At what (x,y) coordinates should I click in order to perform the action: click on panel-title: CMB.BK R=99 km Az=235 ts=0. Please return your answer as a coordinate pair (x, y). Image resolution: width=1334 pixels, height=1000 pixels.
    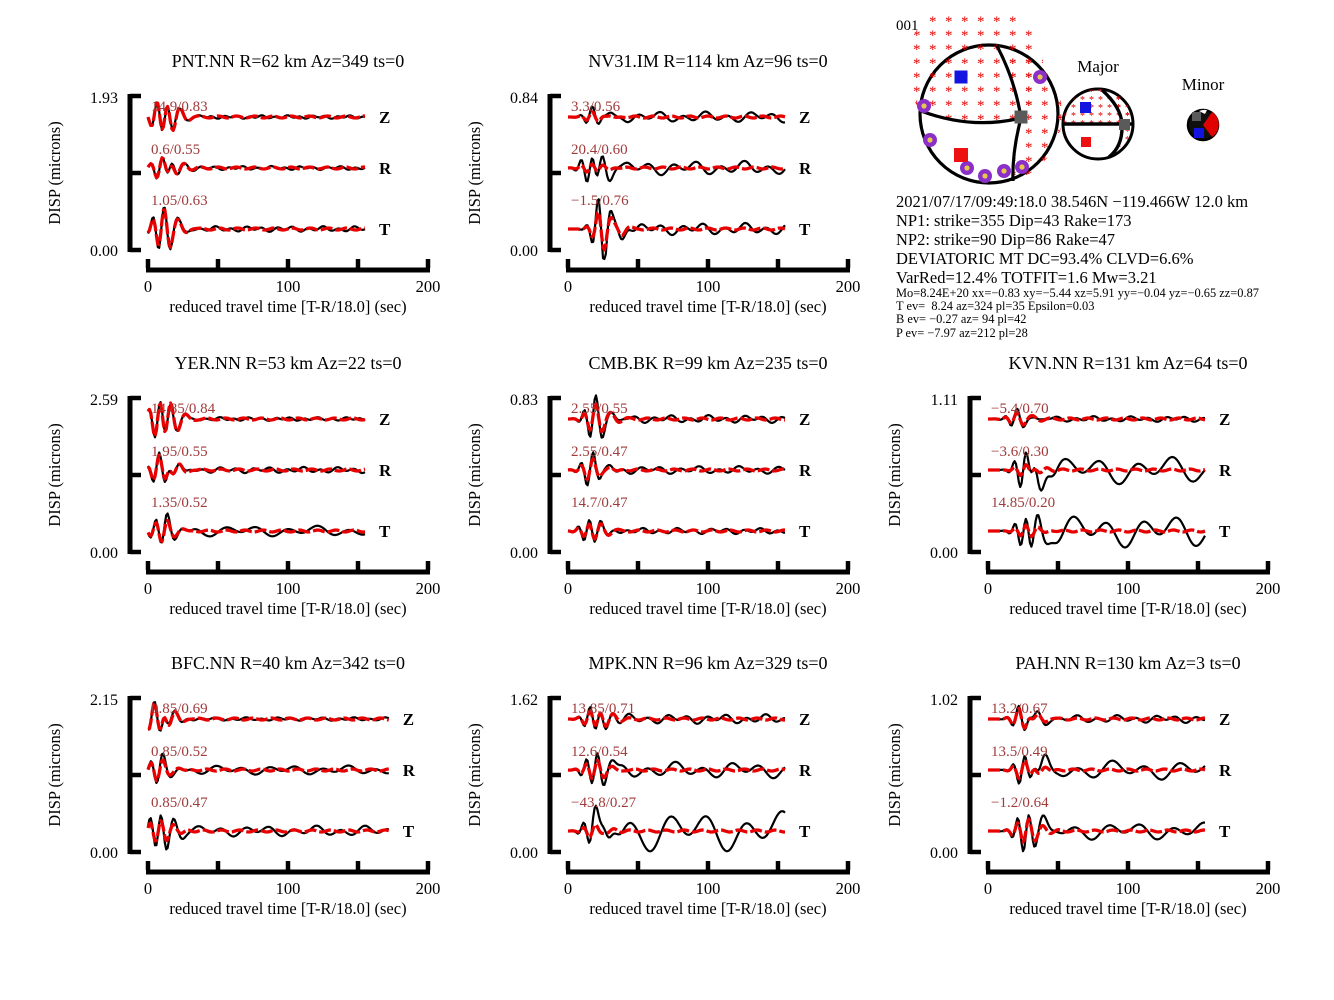
    Looking at the image, I should click on (708, 363).